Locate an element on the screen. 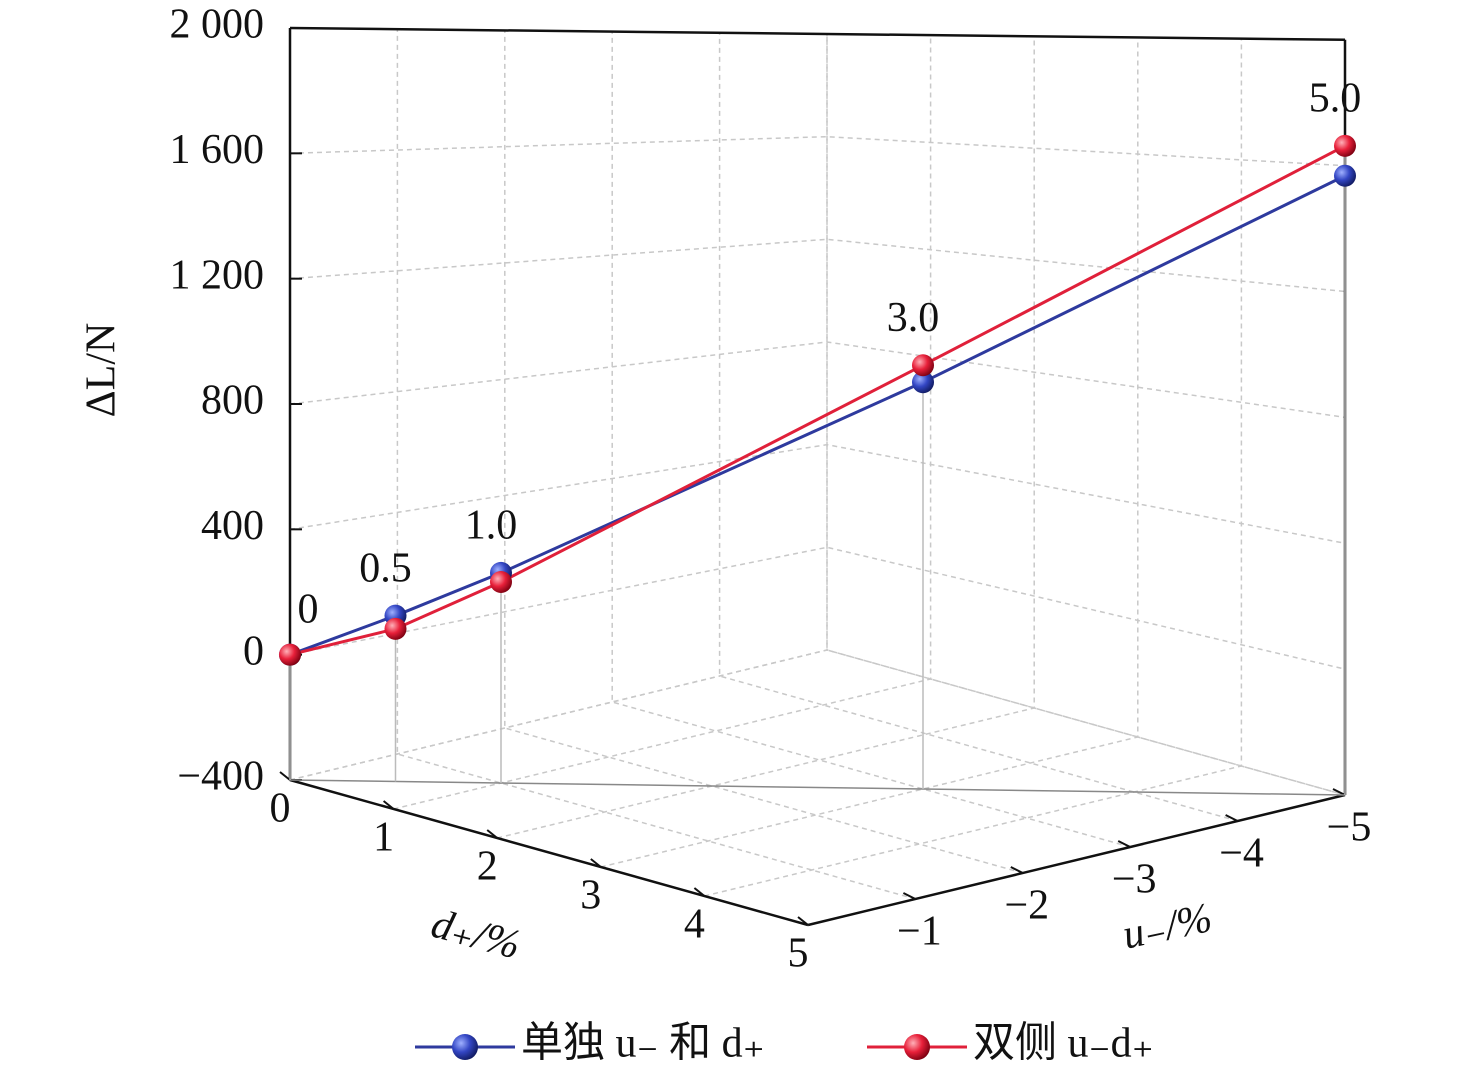  z-tick-label: 1 600 is located at coordinates (217, 150).